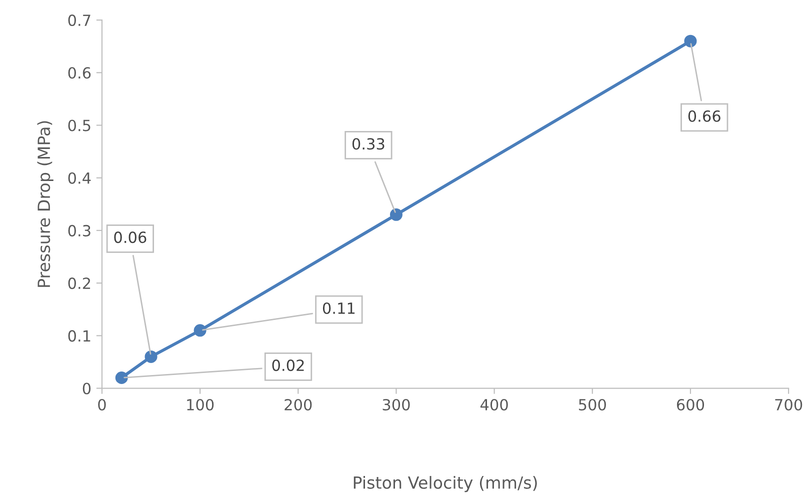 The height and width of the screenshot is (501, 803). What do you see at coordinates (45, 204) in the screenshot?
I see `y-axis-title: Pressure Drop (MPa)` at bounding box center [45, 204].